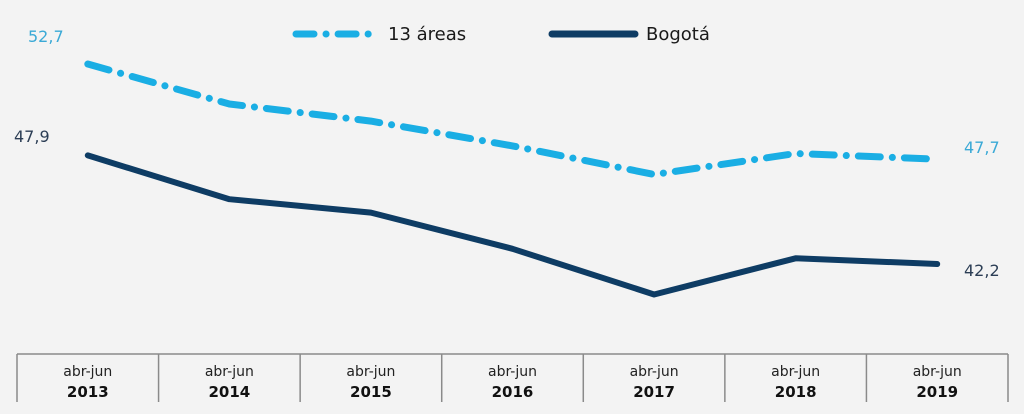 The image size is (1024, 414). I want to click on data-label-13-areas-last: 47,7, so click(982, 147).